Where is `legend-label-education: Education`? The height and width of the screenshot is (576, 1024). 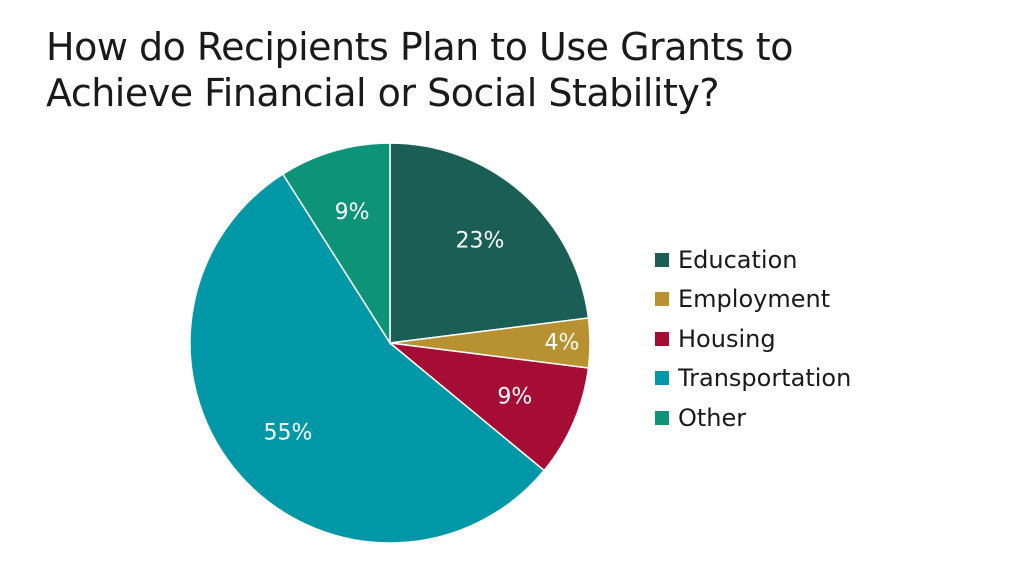 legend-label-education: Education is located at coordinates (738, 259).